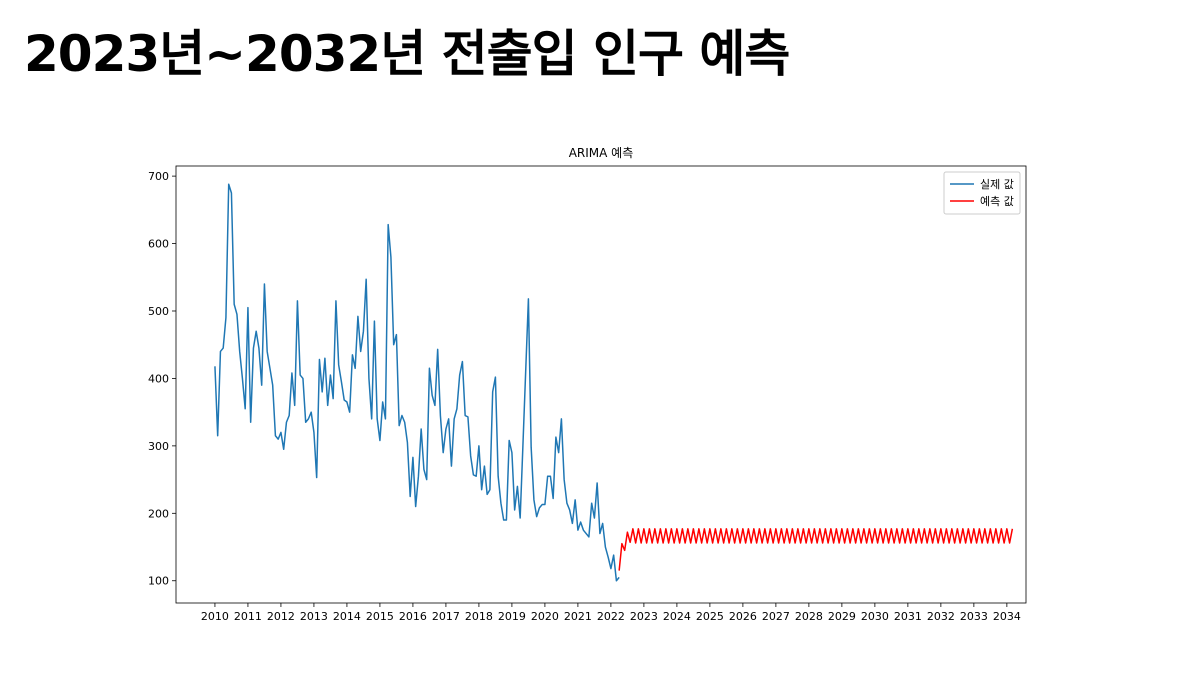 This screenshot has height=675, width=1200. What do you see at coordinates (601, 153) in the screenshot?
I see `chart-title: ARIMA 예측` at bounding box center [601, 153].